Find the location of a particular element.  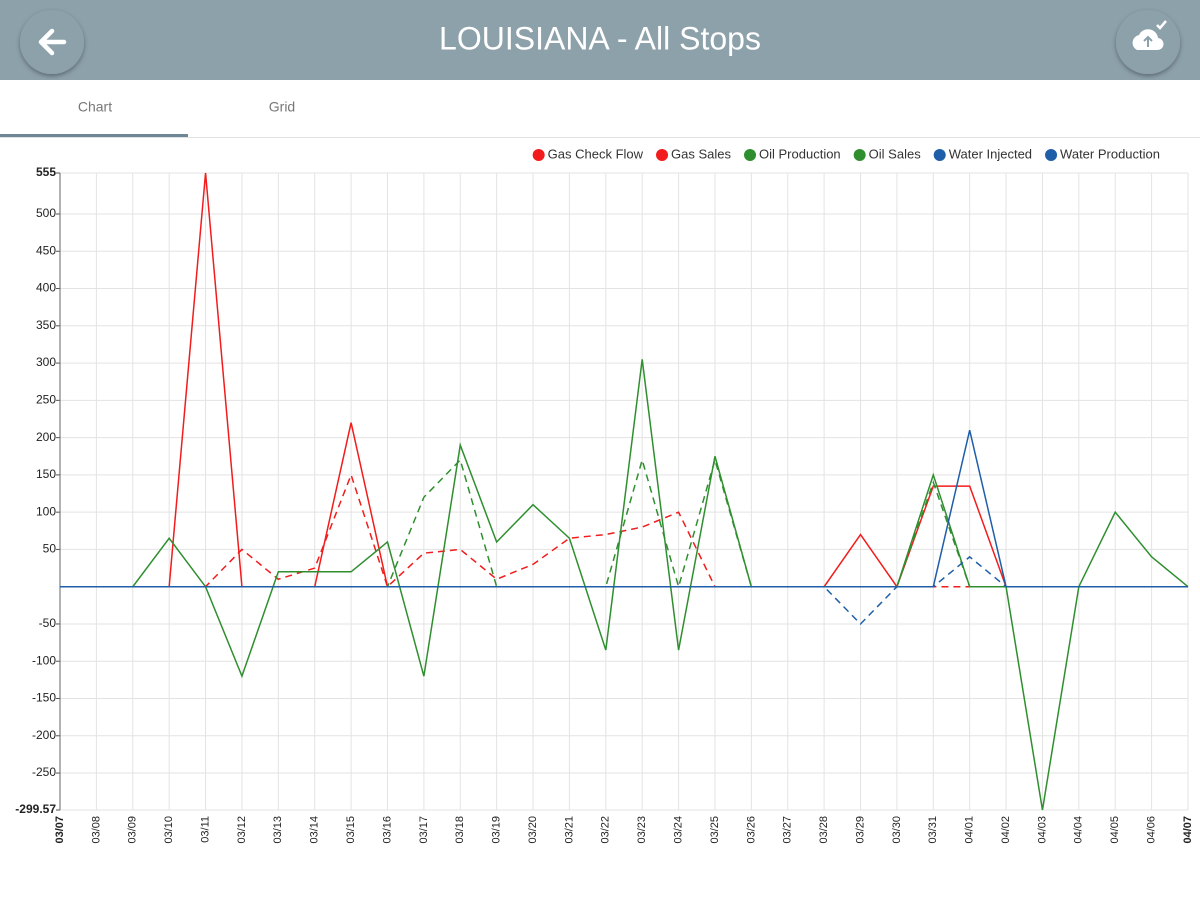

x-tick-label: 03/26 is located at coordinates (751, 830).